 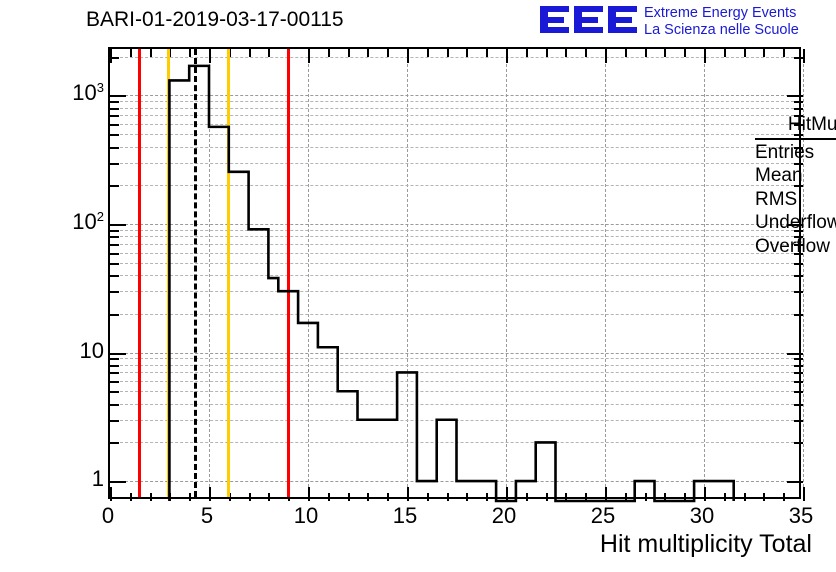 I want to click on x-axis-title: Hit multiplicity Total, so click(x=705, y=544).